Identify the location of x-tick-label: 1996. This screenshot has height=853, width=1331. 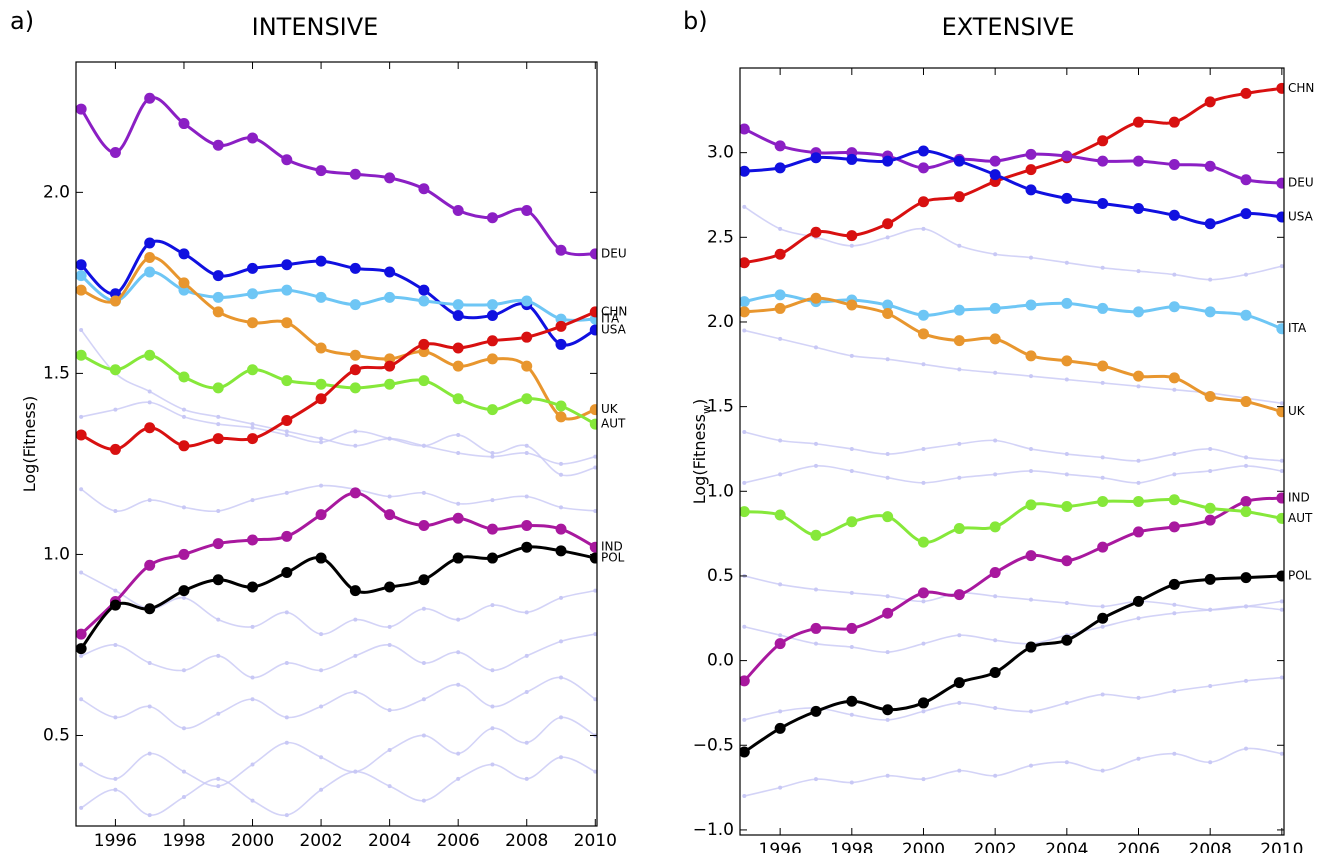
(780, 846).